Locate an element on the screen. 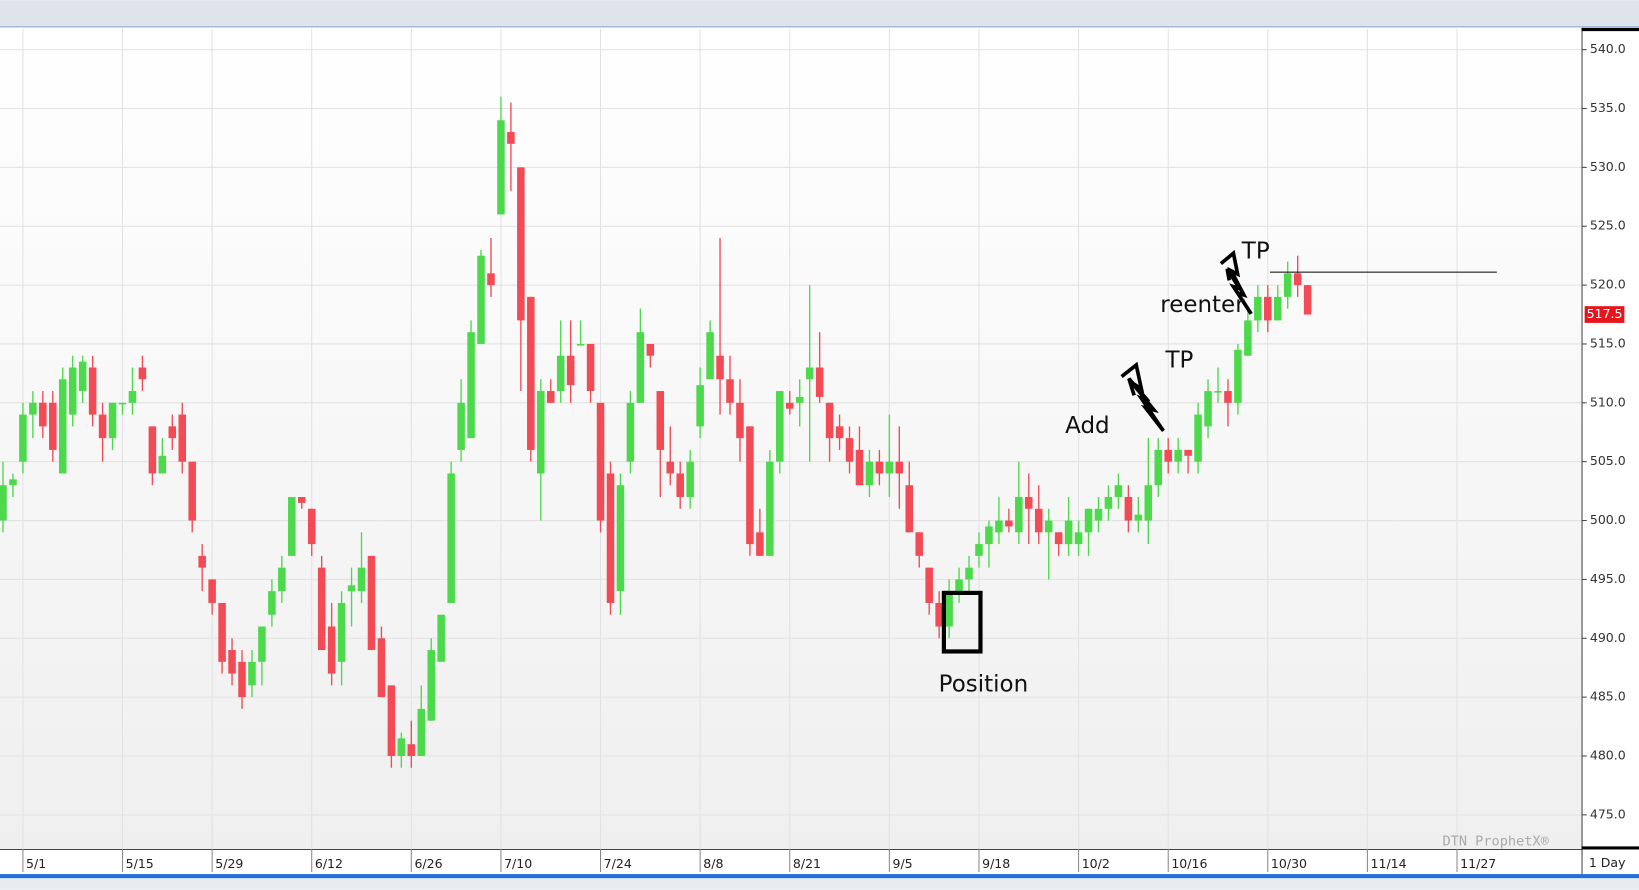 This screenshot has height=890, width=1639. y-tick-label: 480.0 is located at coordinates (1608, 754).